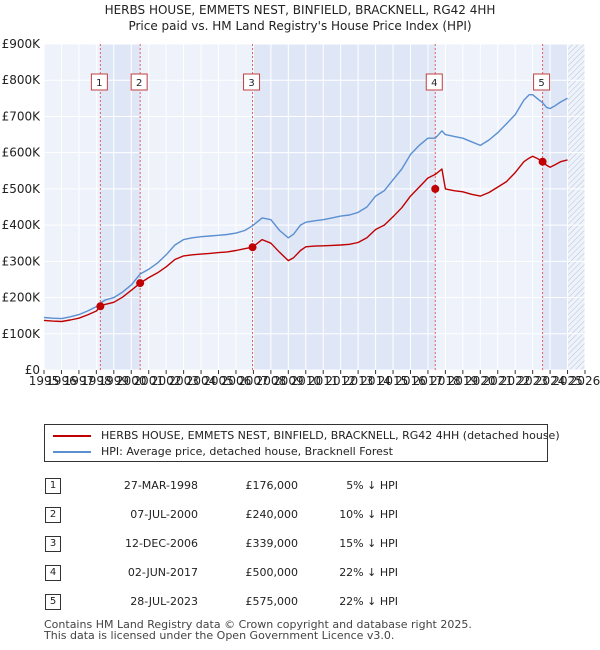  I want to click on x-tick-label: 2022, so click(515, 381).